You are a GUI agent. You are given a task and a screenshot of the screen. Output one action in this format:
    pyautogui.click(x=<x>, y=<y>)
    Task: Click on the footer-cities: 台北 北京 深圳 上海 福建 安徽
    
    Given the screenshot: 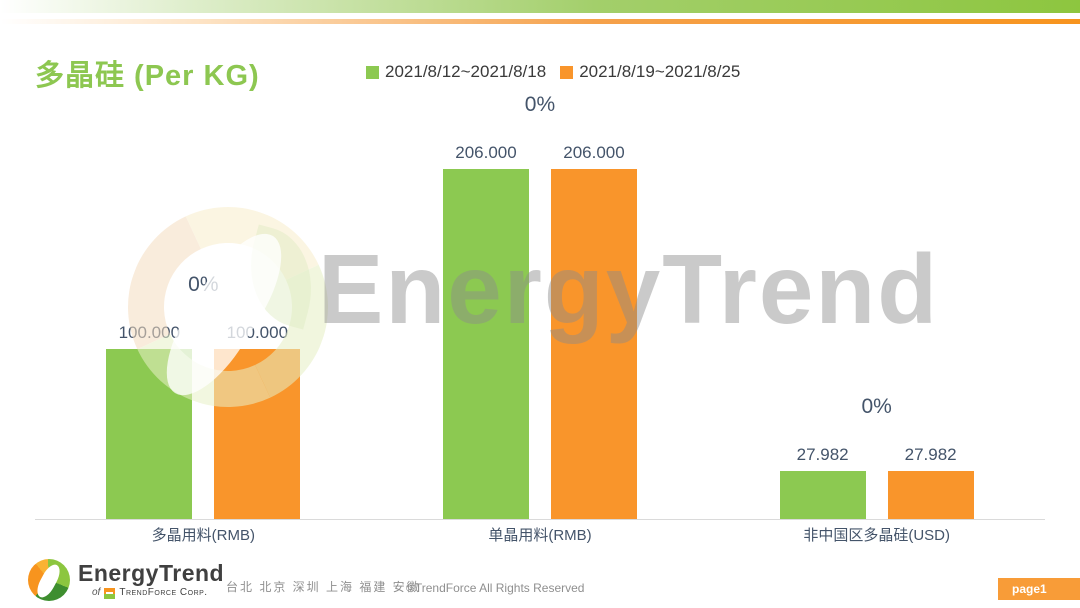 What is the action you would take?
    pyautogui.click(x=323, y=587)
    